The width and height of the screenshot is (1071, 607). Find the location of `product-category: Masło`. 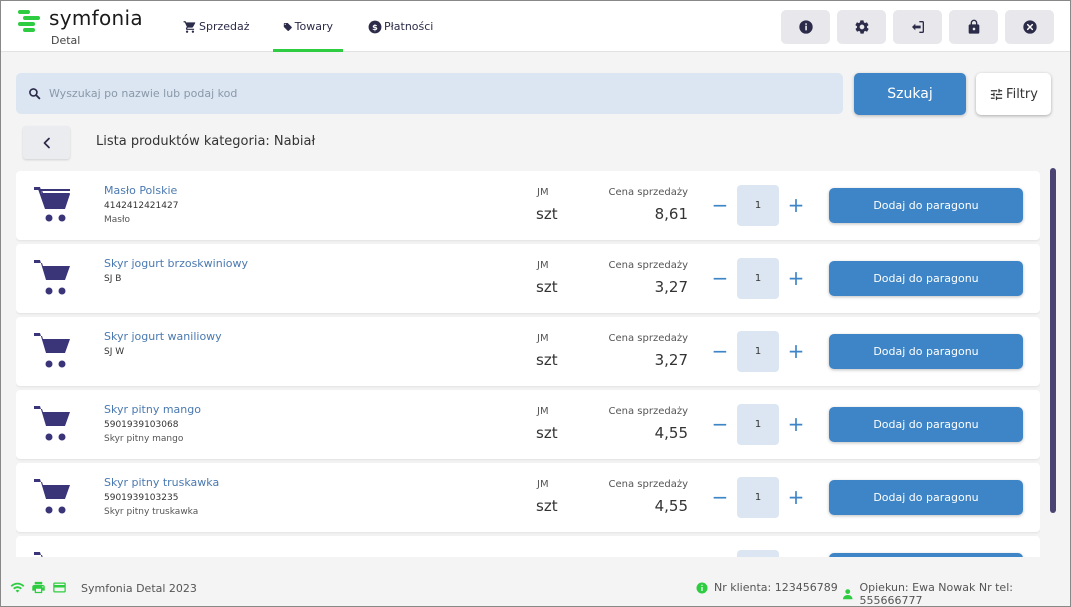

product-category: Masło is located at coordinates (117, 220).